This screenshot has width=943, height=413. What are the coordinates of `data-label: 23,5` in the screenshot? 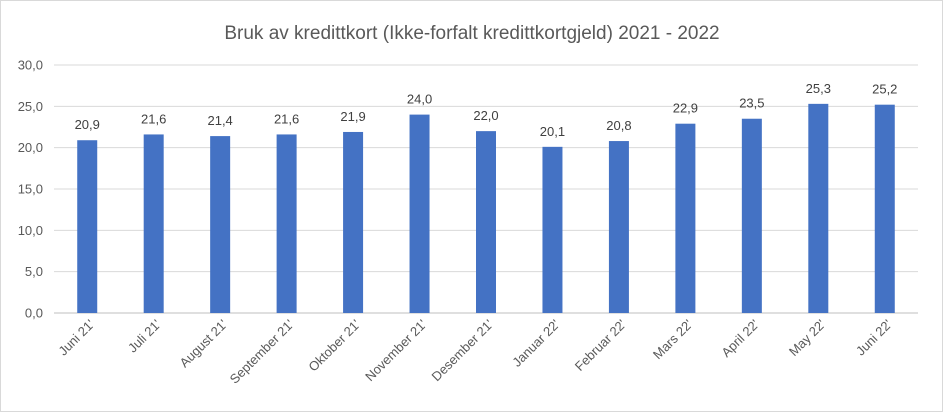 It's located at (751, 103).